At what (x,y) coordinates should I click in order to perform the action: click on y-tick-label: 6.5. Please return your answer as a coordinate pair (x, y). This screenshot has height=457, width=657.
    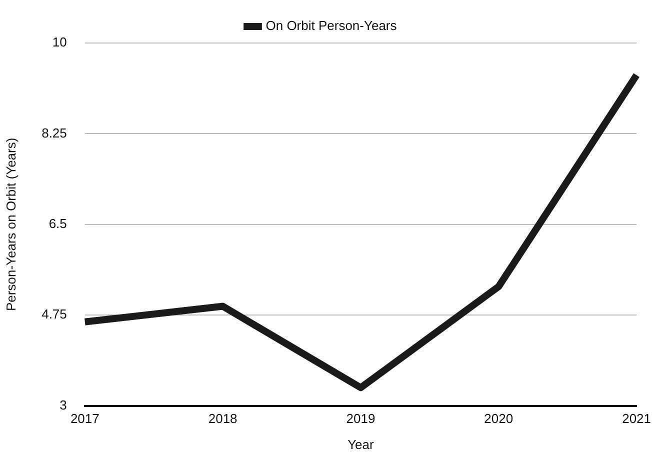
    Looking at the image, I should click on (57, 223).